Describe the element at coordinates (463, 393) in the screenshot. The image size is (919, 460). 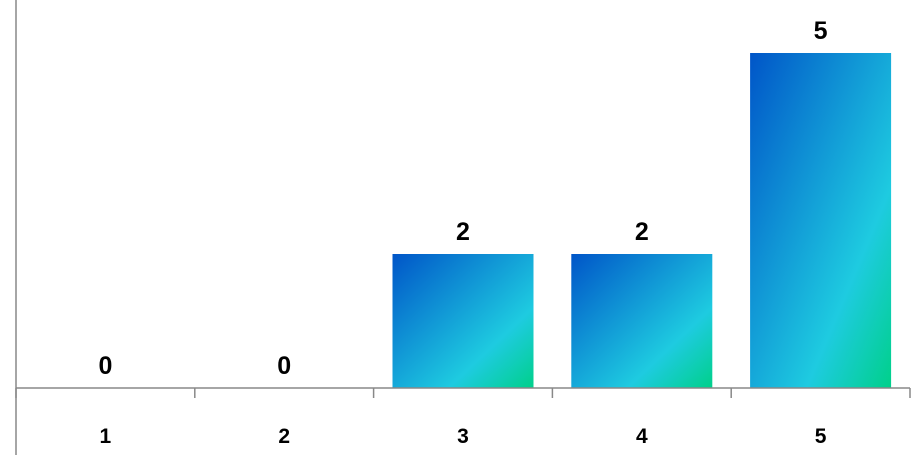
I see `x-ticks-layer` at that location.